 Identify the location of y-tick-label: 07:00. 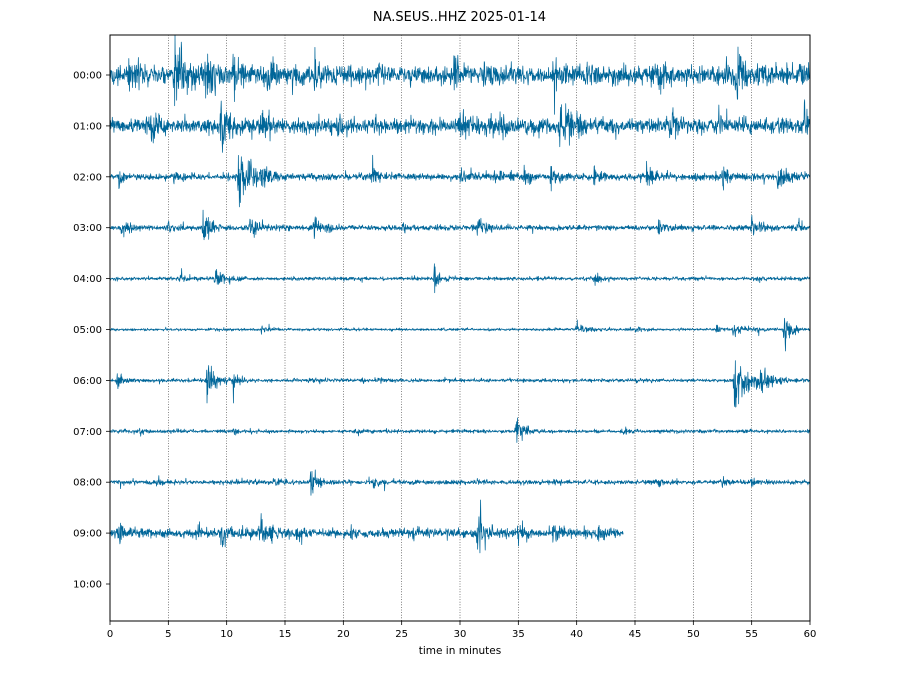
(87, 432).